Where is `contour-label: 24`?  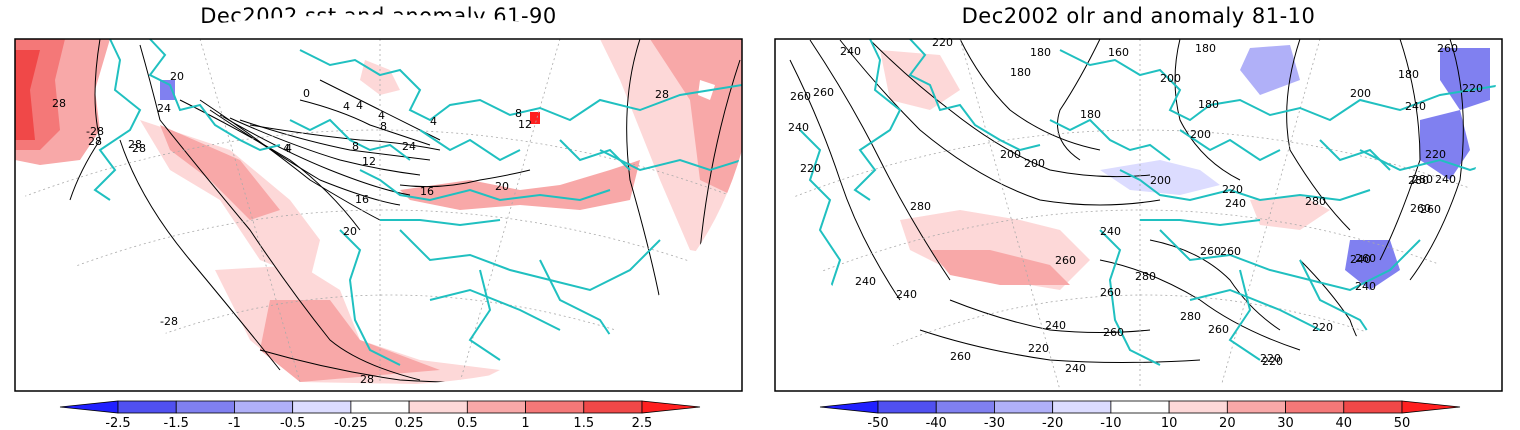 contour-label: 24 is located at coordinates (164, 108).